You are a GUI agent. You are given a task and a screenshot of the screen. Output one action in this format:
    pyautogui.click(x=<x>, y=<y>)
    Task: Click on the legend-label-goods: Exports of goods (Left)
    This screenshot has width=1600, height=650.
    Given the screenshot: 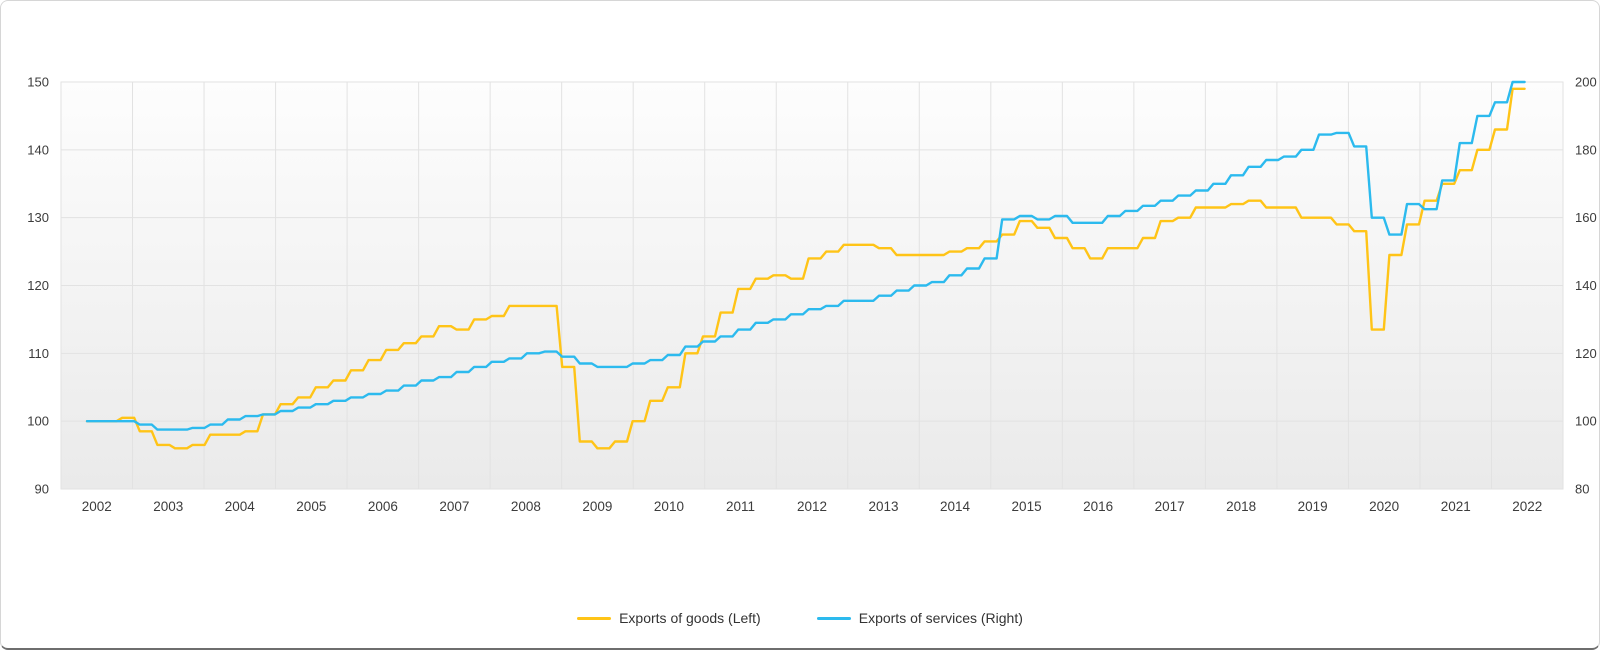 What is the action you would take?
    pyautogui.click(x=690, y=618)
    